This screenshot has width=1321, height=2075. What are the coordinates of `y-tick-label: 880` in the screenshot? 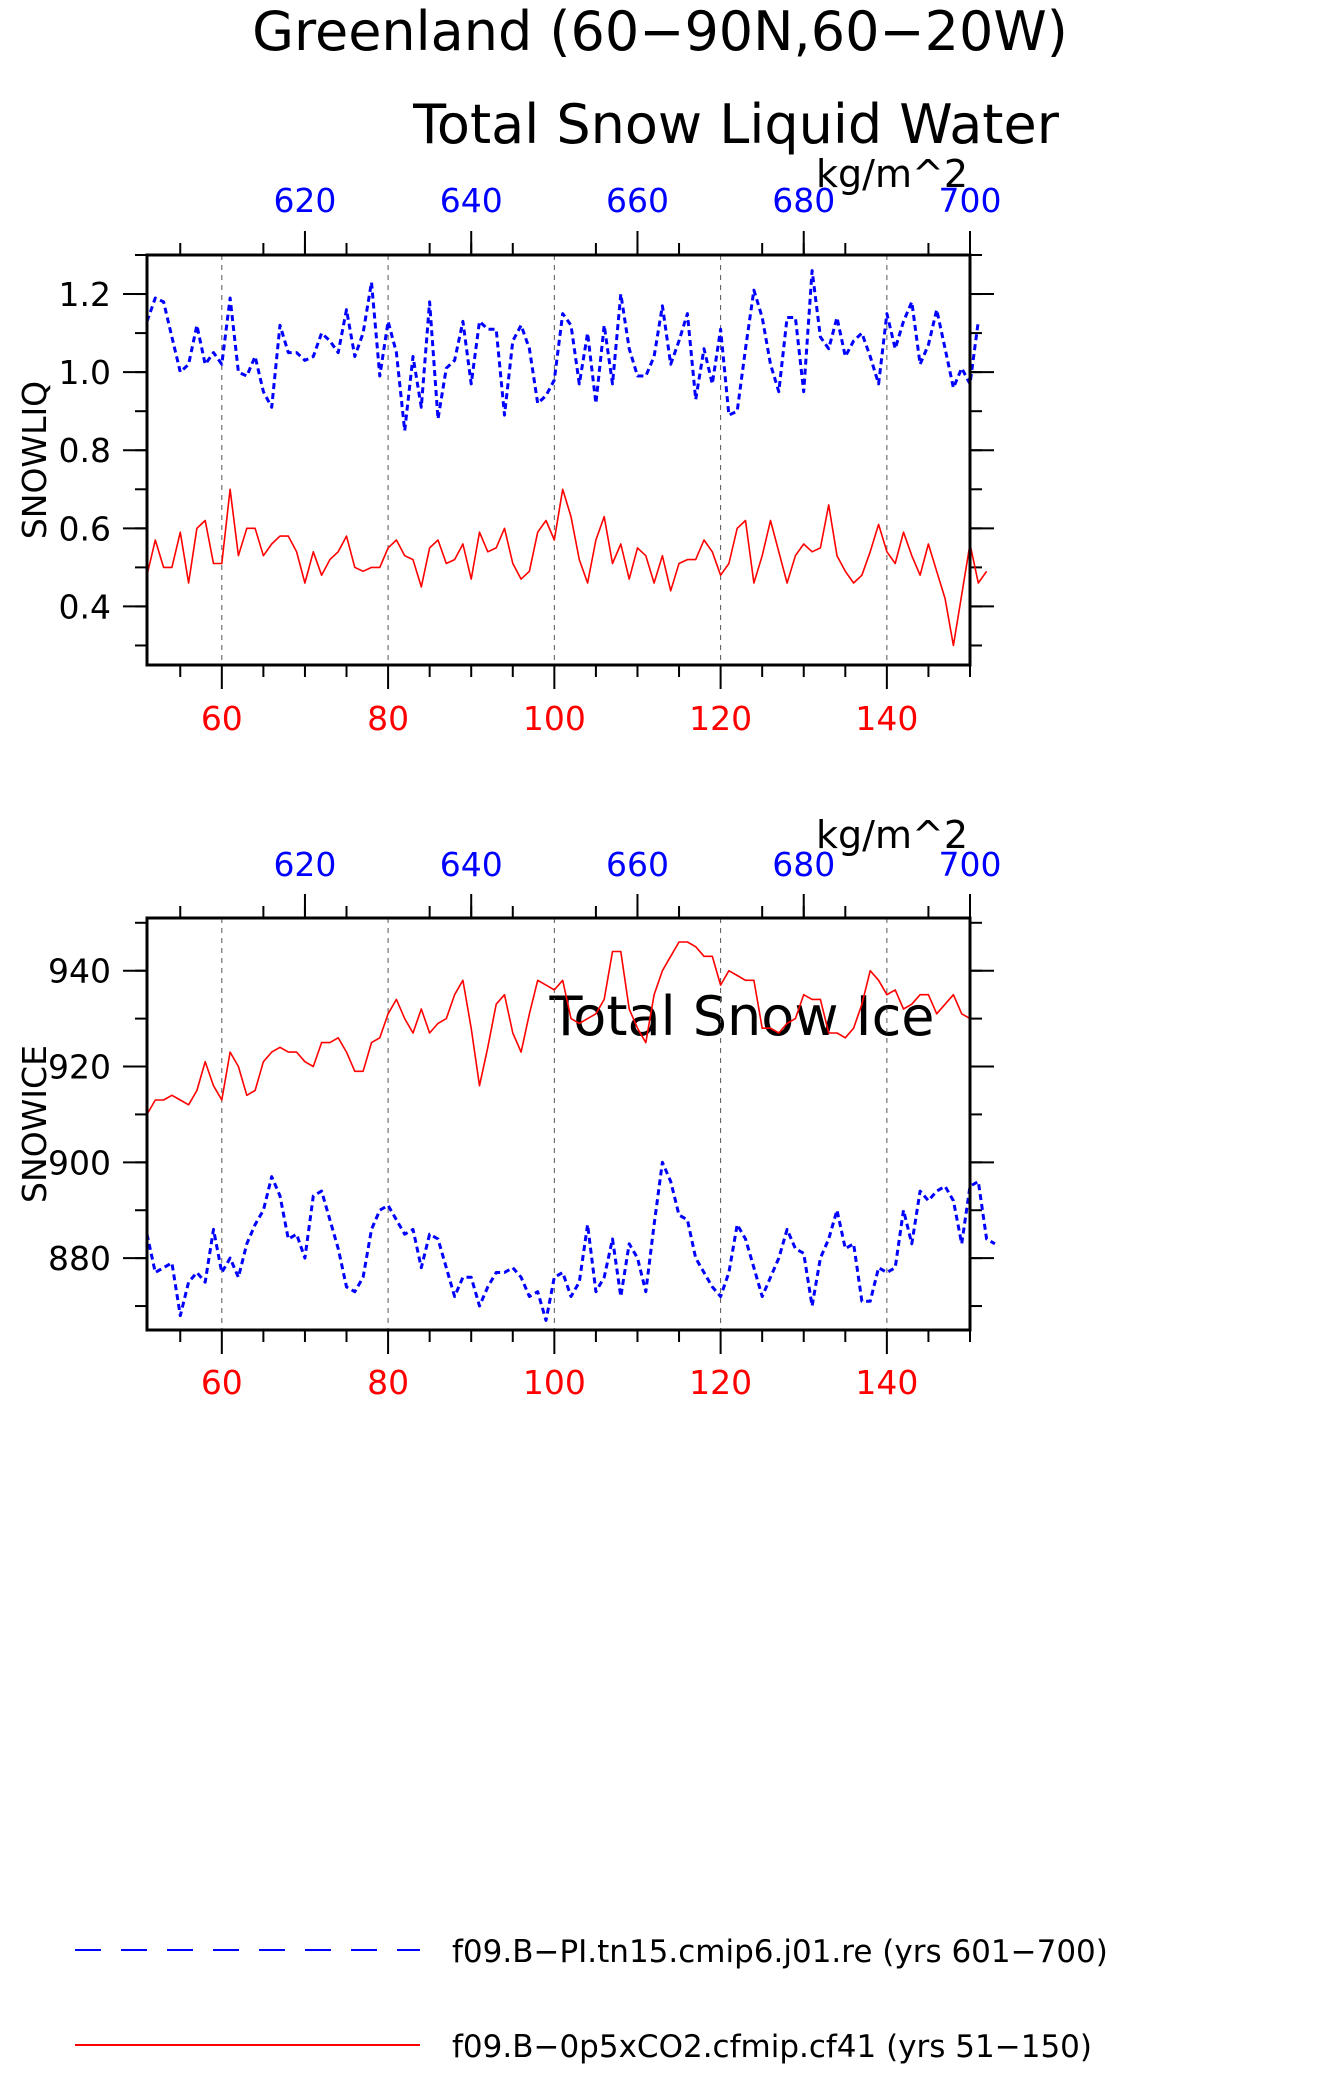 It's located at (79, 1258).